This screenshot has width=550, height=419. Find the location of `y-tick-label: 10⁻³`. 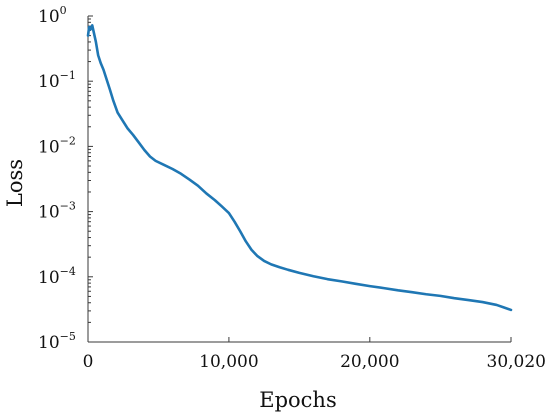

y-tick-label: 10⁻³ is located at coordinates (57, 211).